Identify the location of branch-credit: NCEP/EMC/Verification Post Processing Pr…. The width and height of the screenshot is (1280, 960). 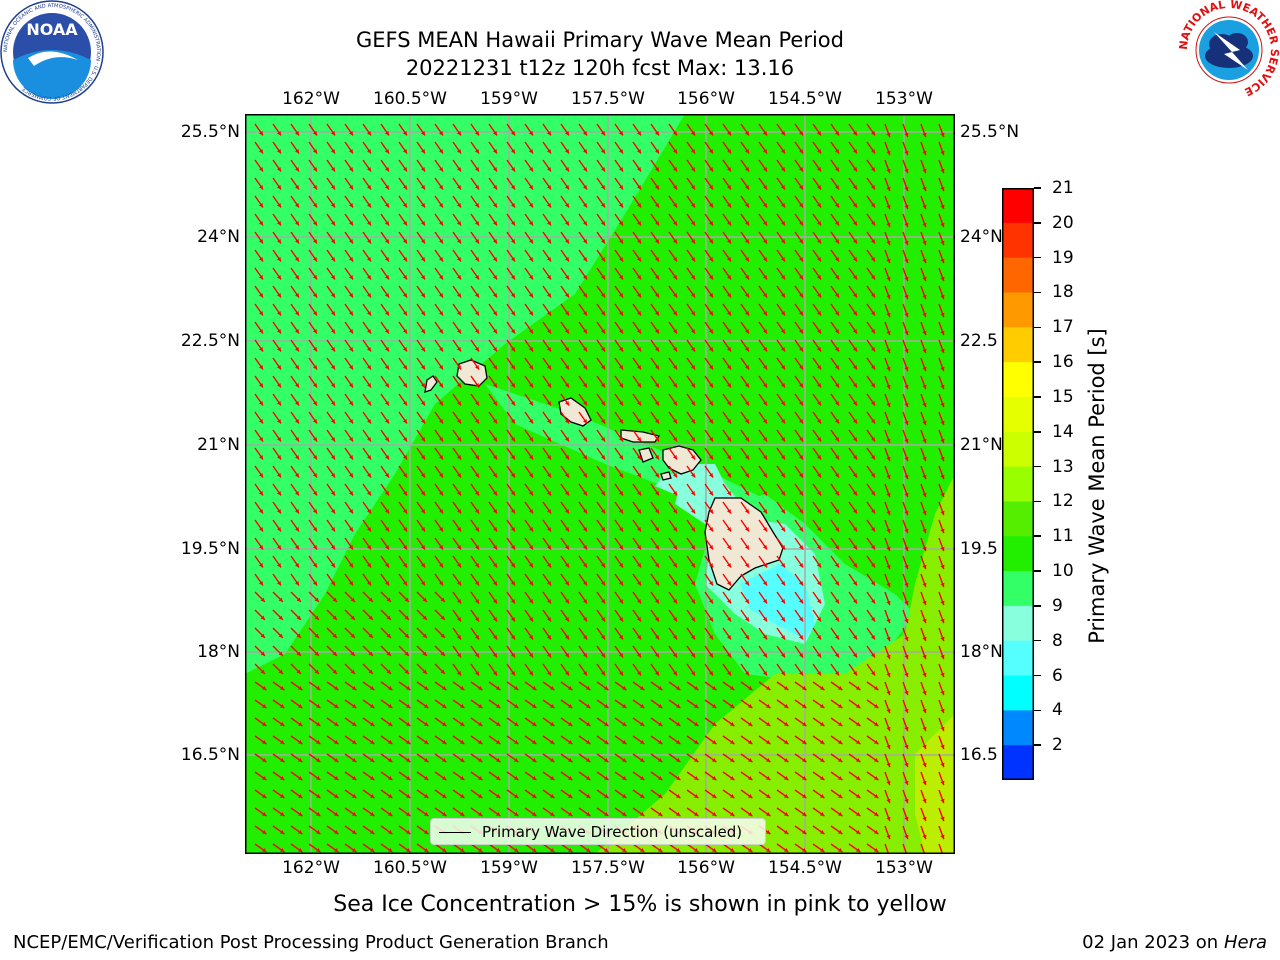
(311, 942).